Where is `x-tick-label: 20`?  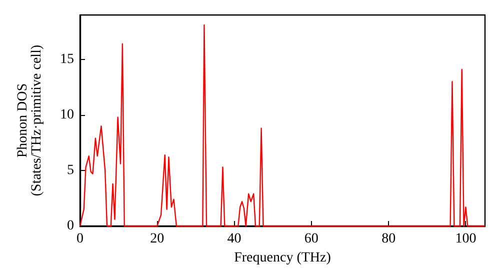
x-tick-label: 20 is located at coordinates (157, 239).